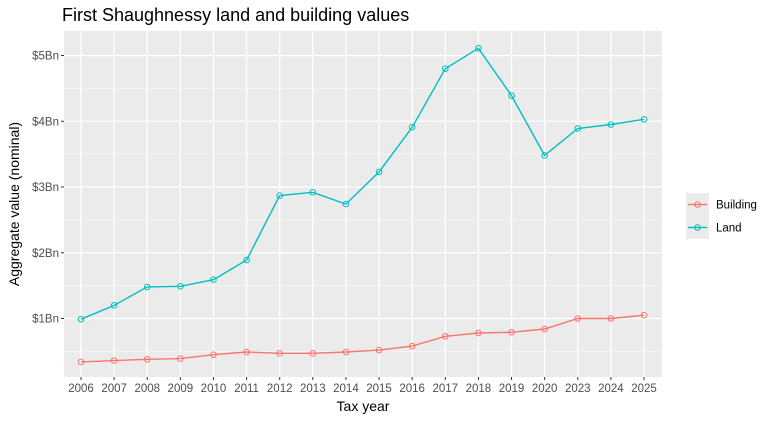 This screenshot has width=776, height=422. Describe the element at coordinates (379, 389) in the screenshot. I see `x-tick-label: 2015` at that location.